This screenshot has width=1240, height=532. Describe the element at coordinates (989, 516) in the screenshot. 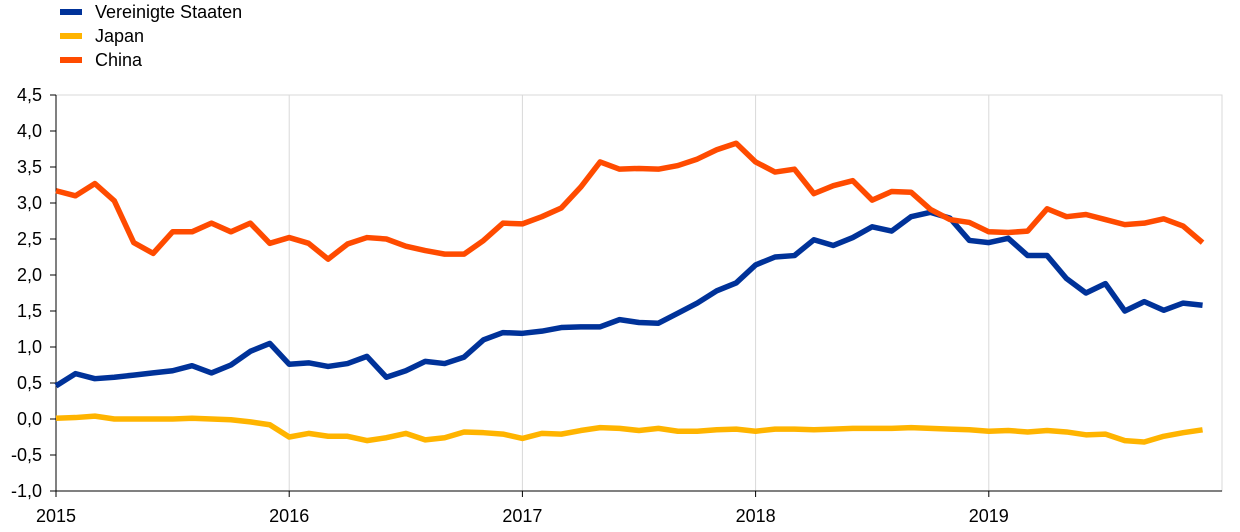

I see `x-tick-label: 2019` at that location.